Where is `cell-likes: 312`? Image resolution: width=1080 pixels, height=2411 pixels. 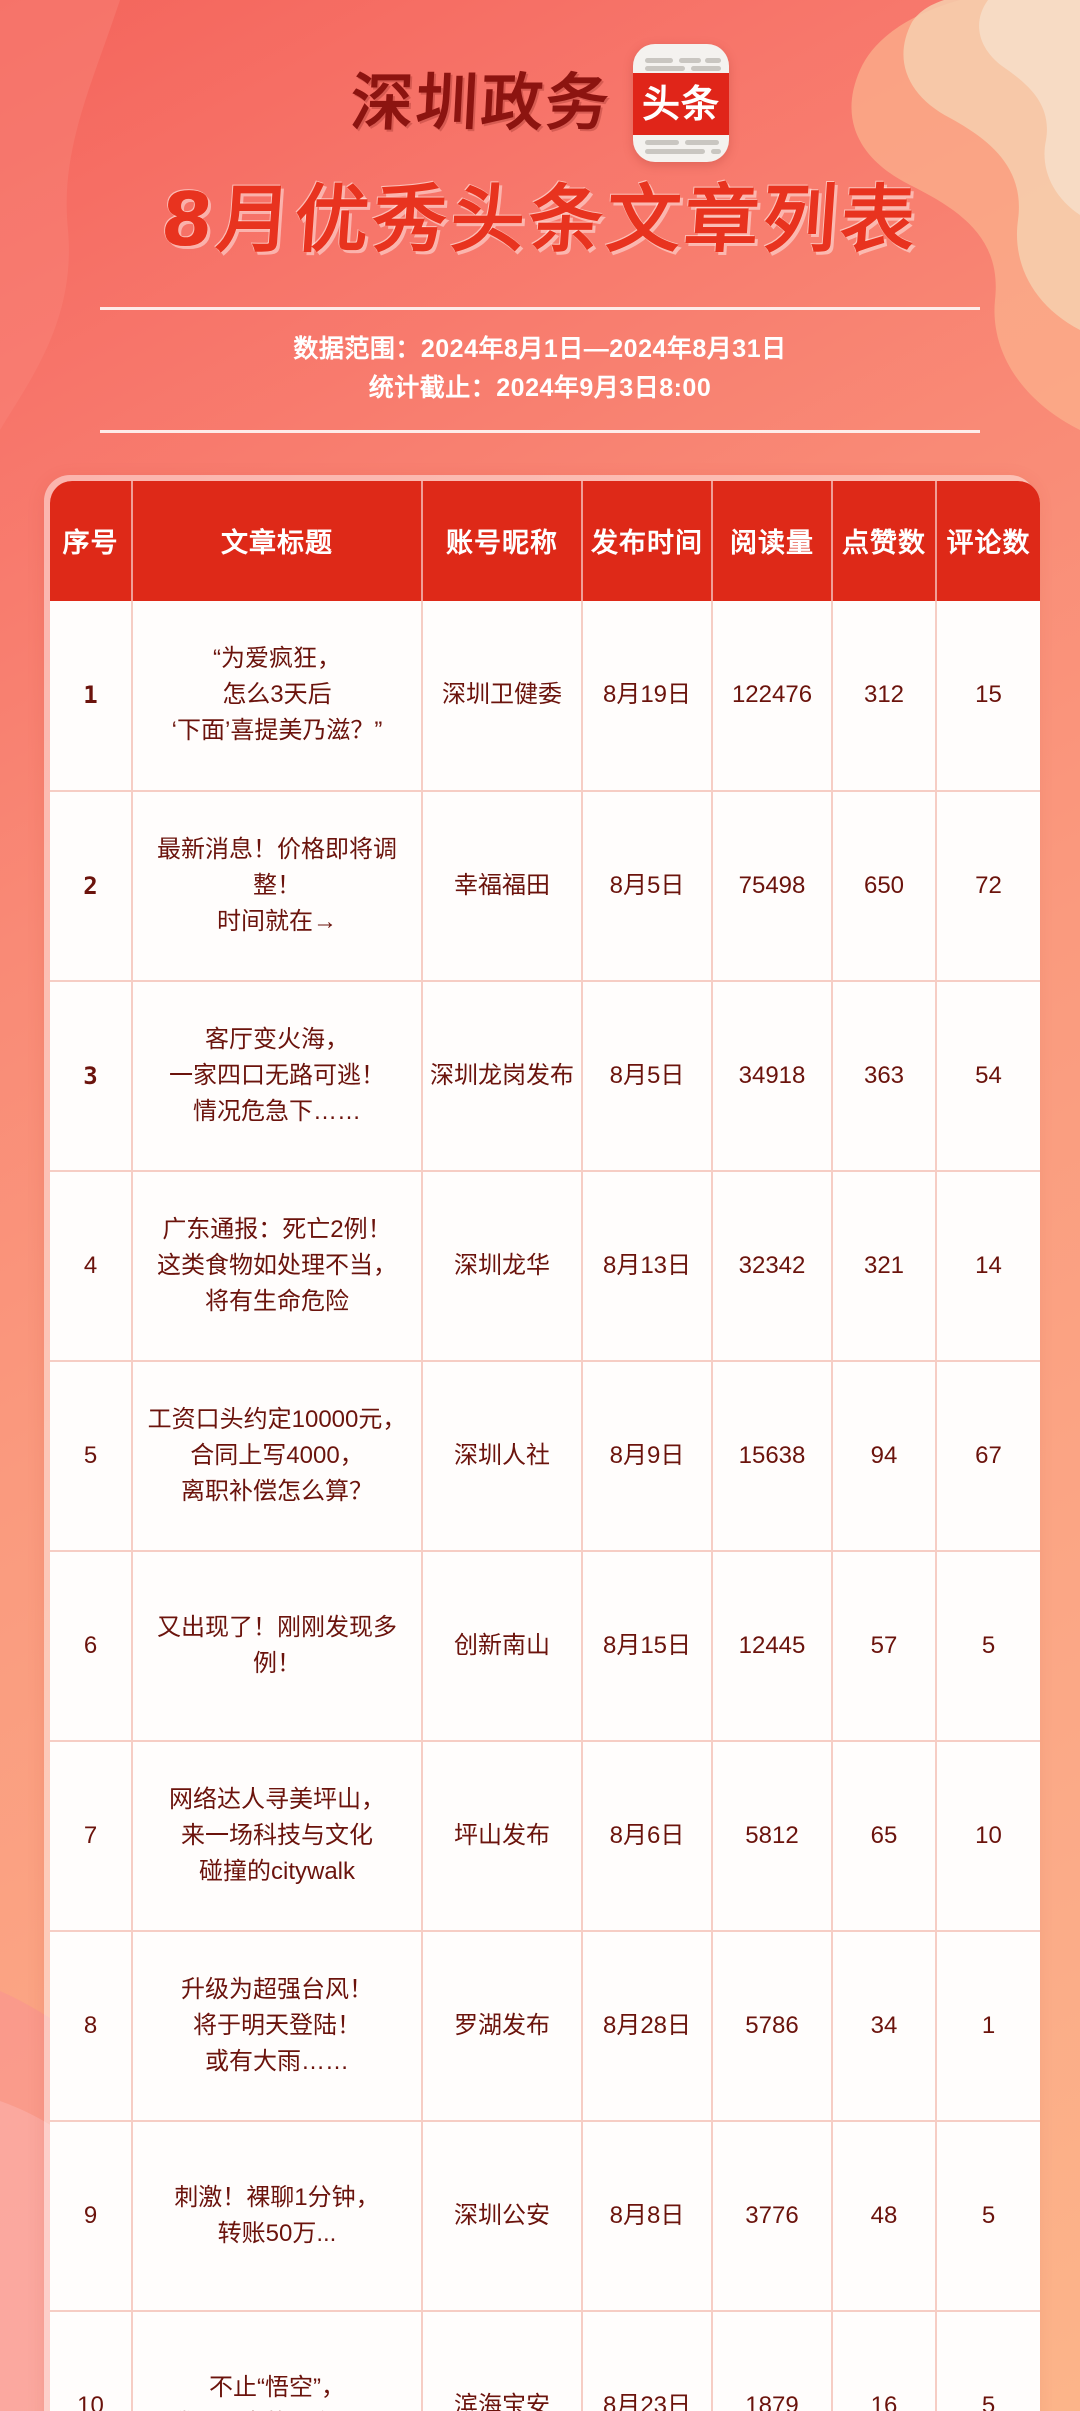 cell-likes: 312 is located at coordinates (884, 695).